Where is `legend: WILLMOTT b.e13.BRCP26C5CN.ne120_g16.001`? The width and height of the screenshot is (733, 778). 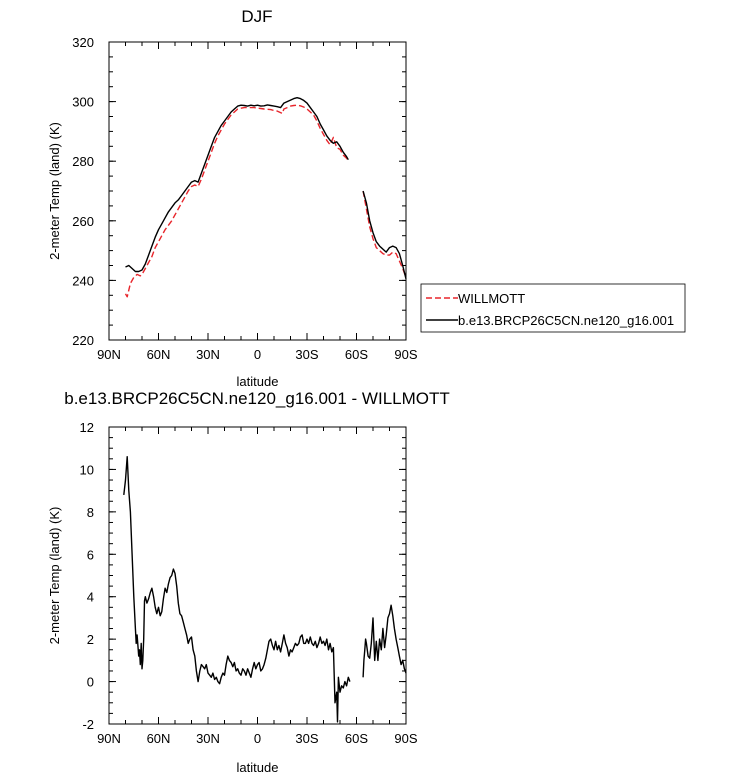
legend: WILLMOTT b.e13.BRCP26C5CN.ne120_g16.001 is located at coordinates (553, 308).